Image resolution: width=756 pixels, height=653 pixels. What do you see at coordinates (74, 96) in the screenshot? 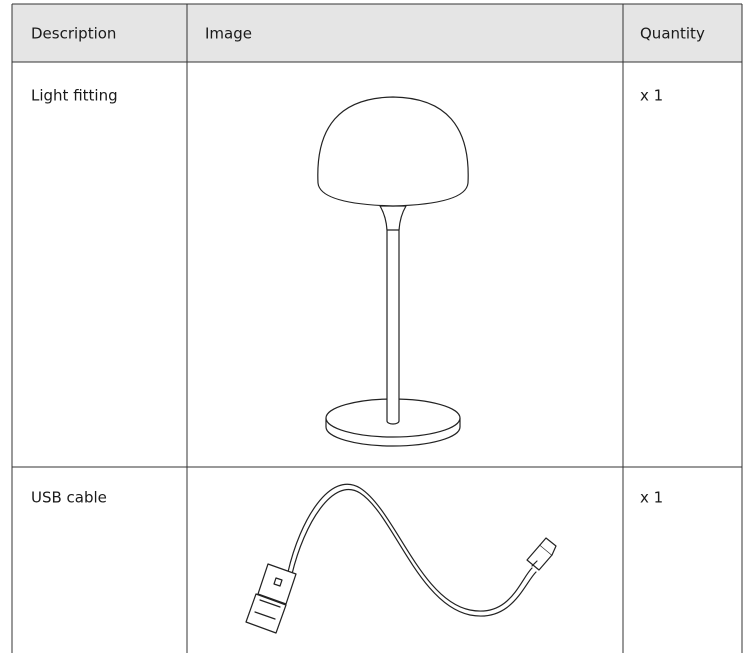
I see `description-cell: Light fitting` at bounding box center [74, 96].